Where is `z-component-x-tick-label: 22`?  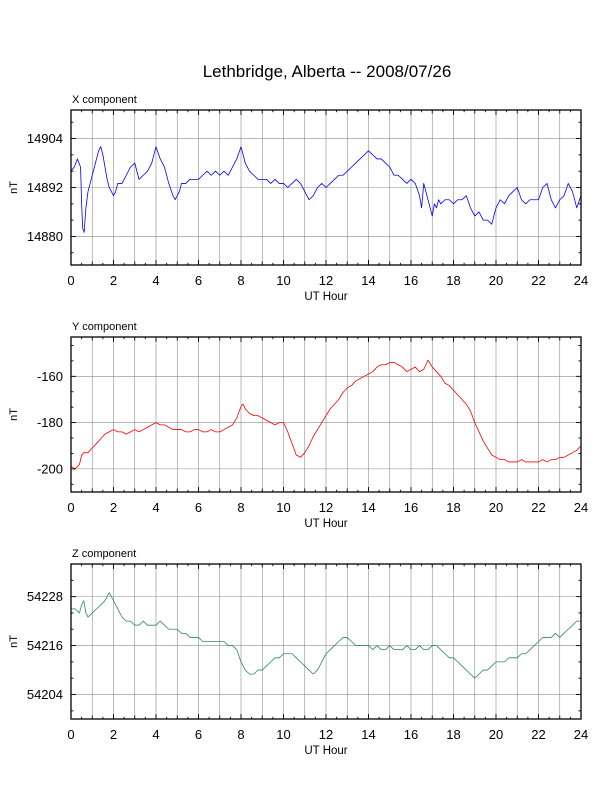 z-component-x-tick-label: 22 is located at coordinates (538, 734).